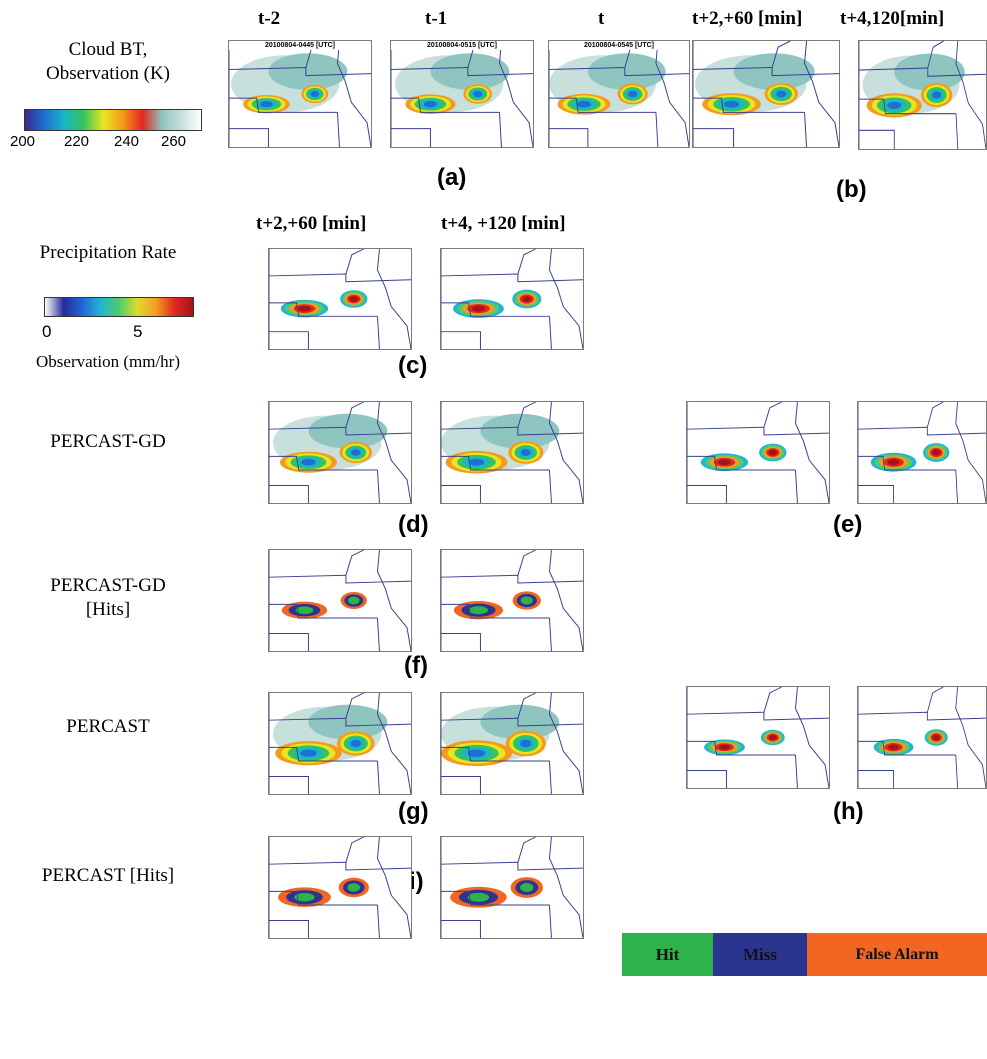 The image size is (987, 1059). Describe the element at coordinates (108, 361) in the screenshot. I see `precip-subtitle: Observation (mm/hr)` at that location.